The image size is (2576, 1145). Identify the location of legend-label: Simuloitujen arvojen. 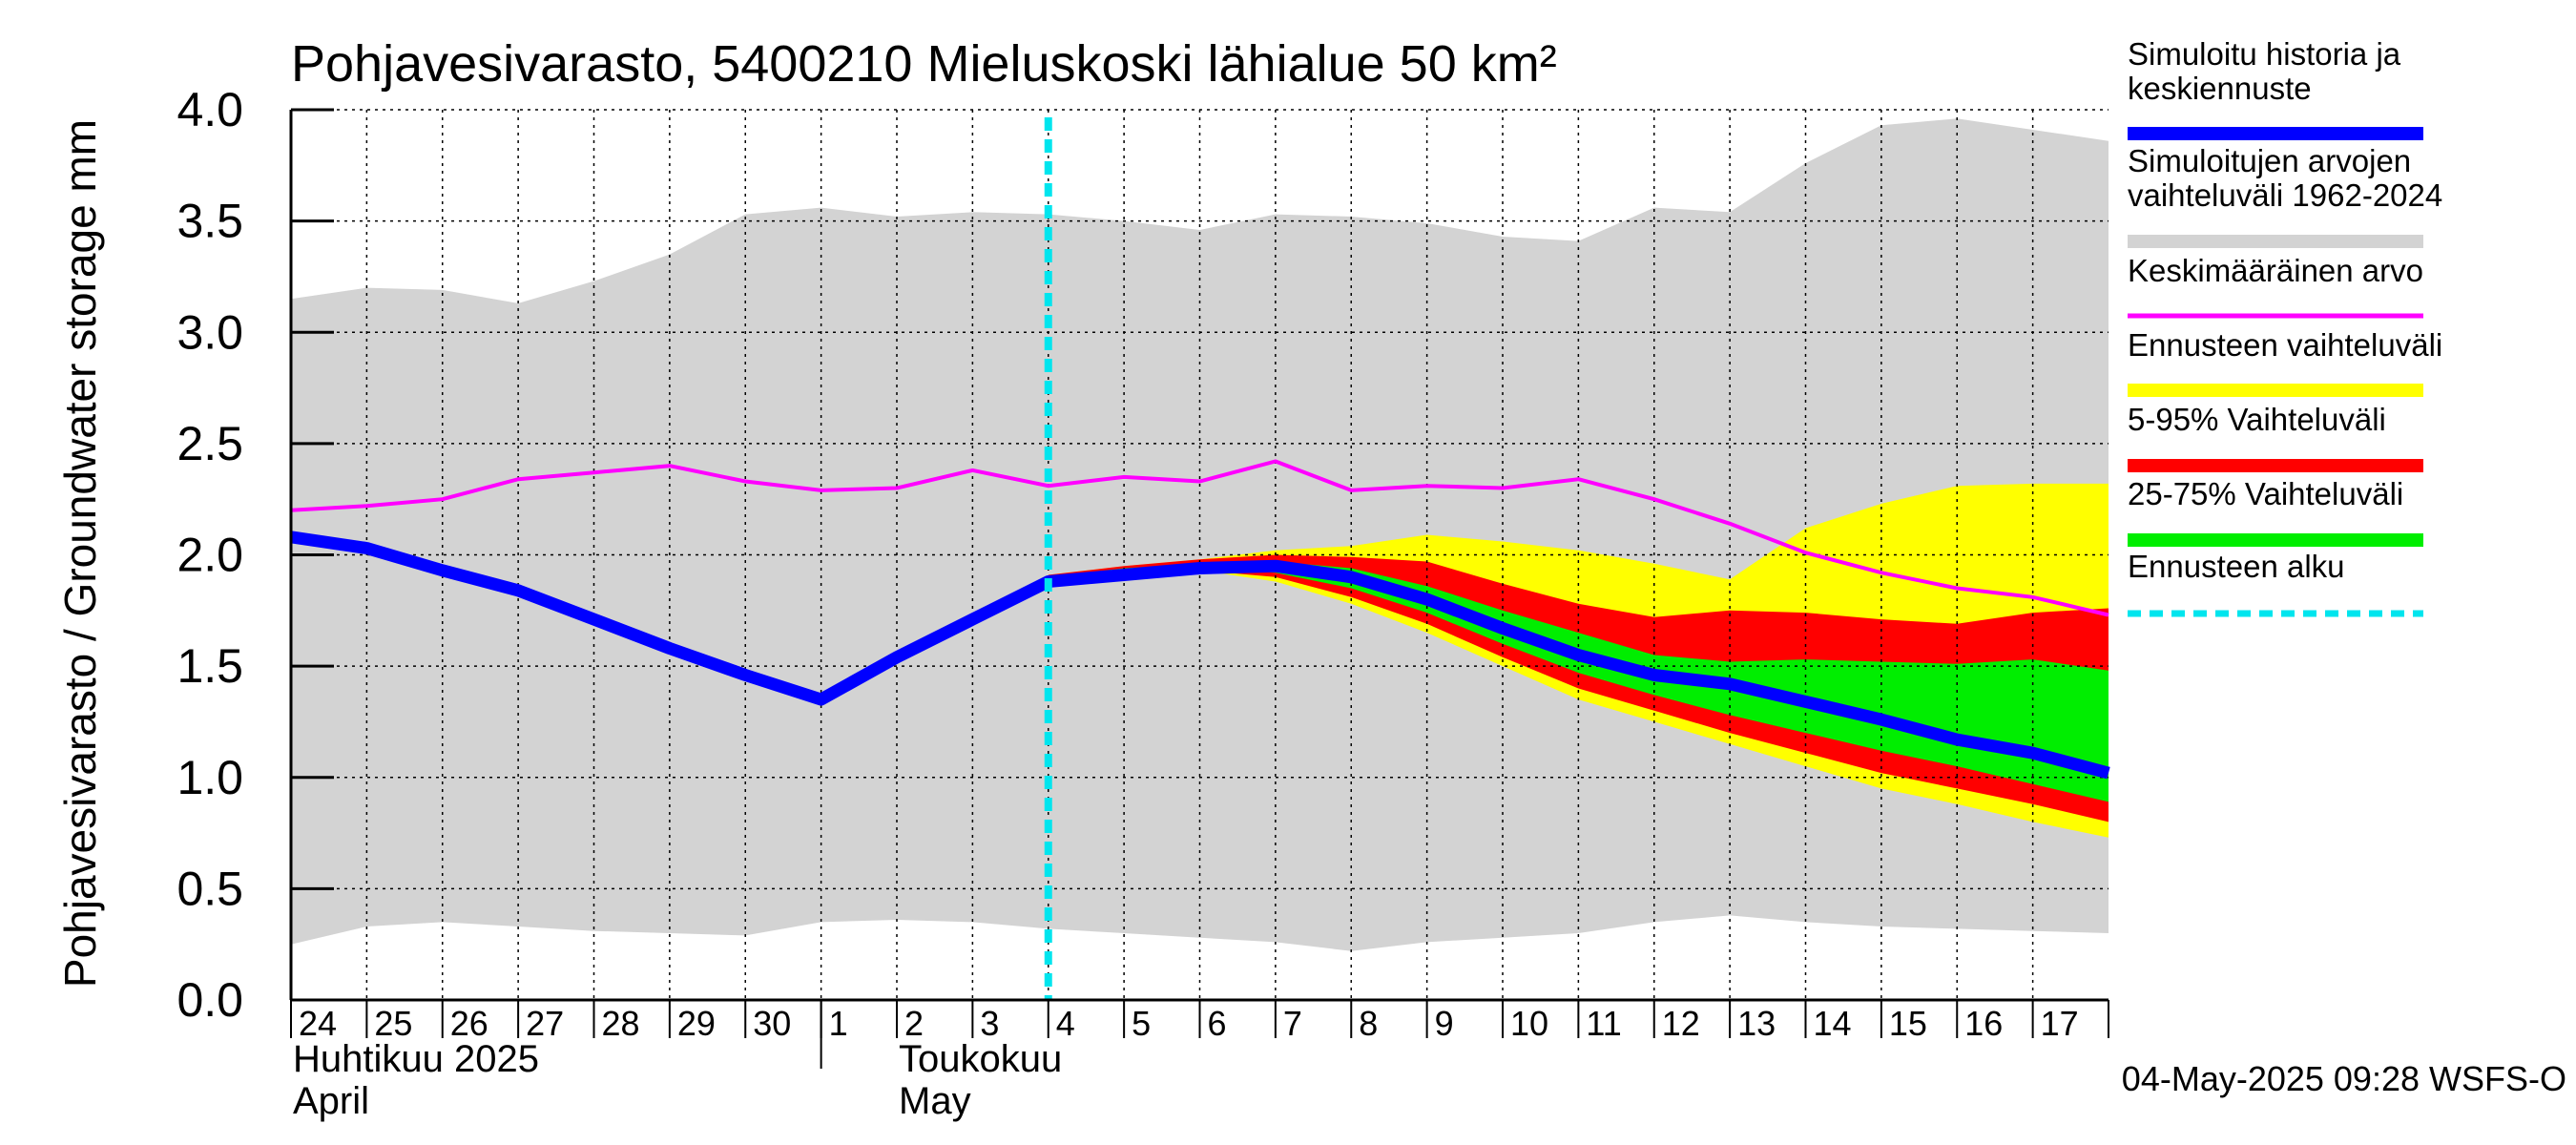
(2269, 160).